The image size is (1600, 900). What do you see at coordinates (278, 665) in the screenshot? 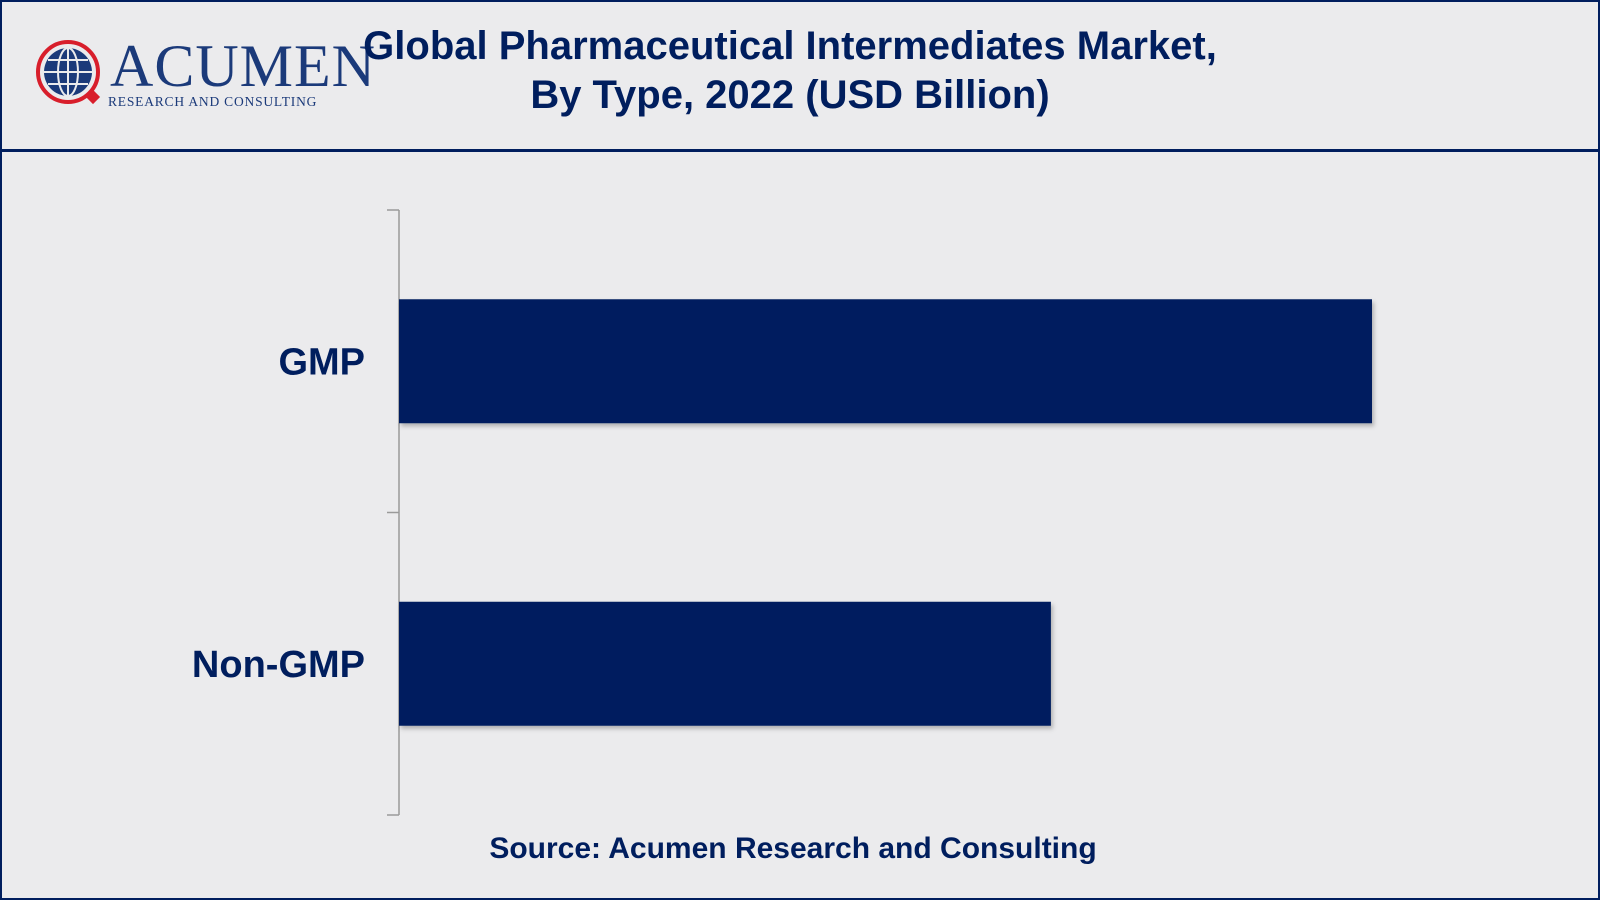
I see `category-label-non-gmp: Non-GMP` at bounding box center [278, 665].